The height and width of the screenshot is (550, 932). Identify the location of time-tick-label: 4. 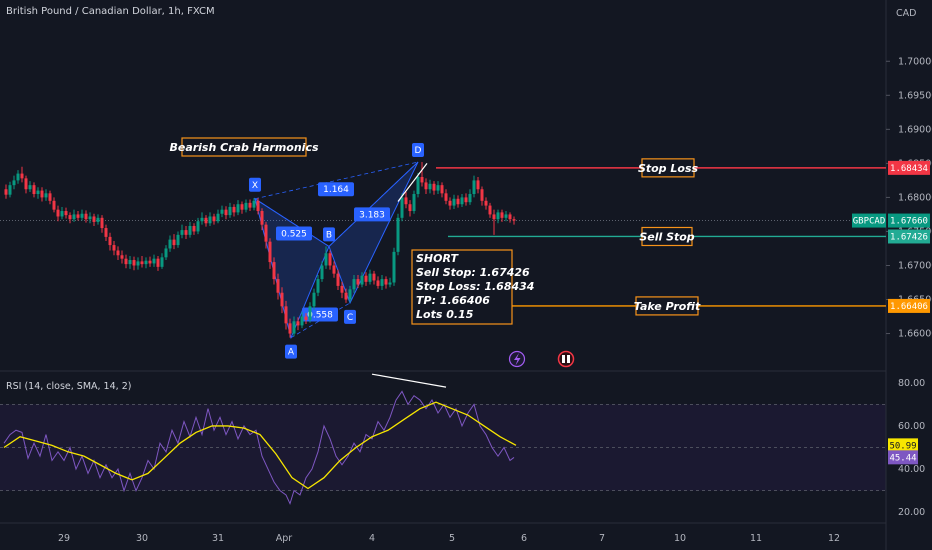
(372, 538).